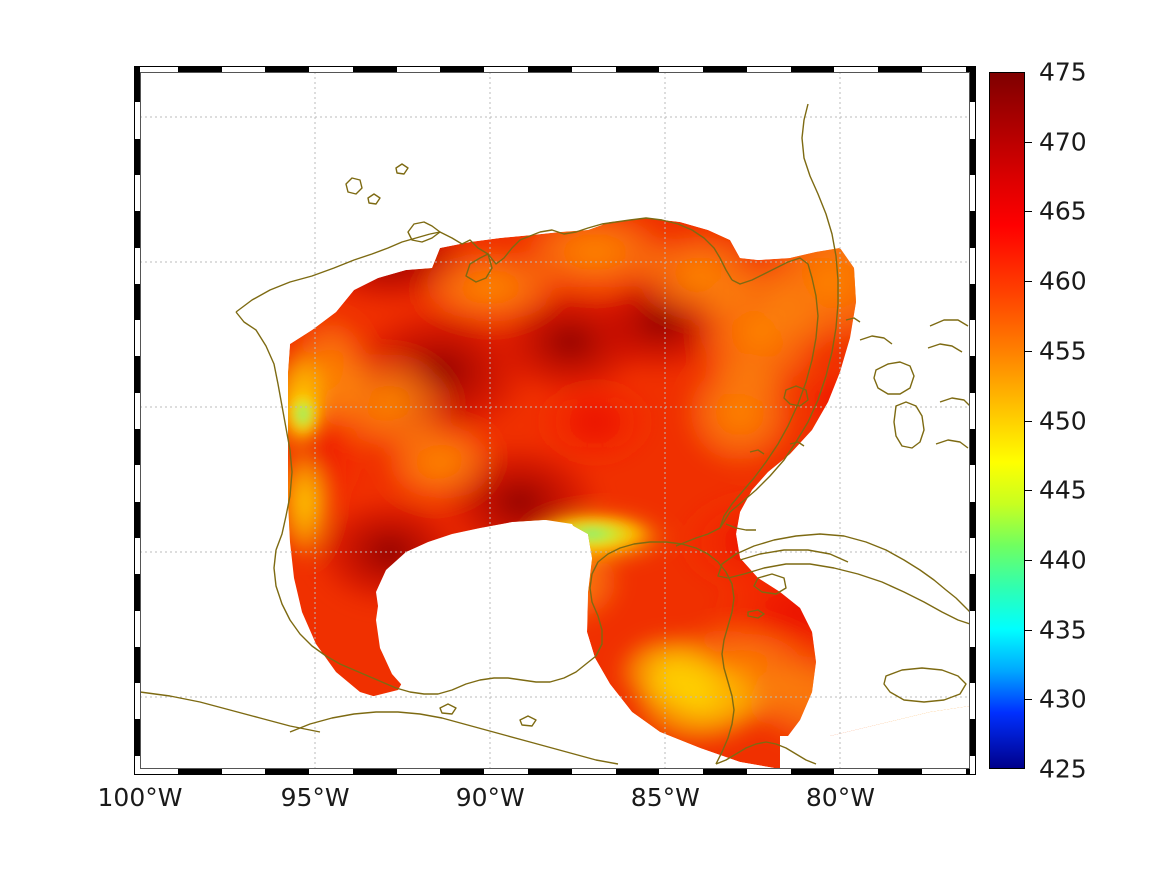 This screenshot has width=1167, height=875. Describe the element at coordinates (1063, 420) in the screenshot. I see `colorbar-tick-label-450: 450` at that location.